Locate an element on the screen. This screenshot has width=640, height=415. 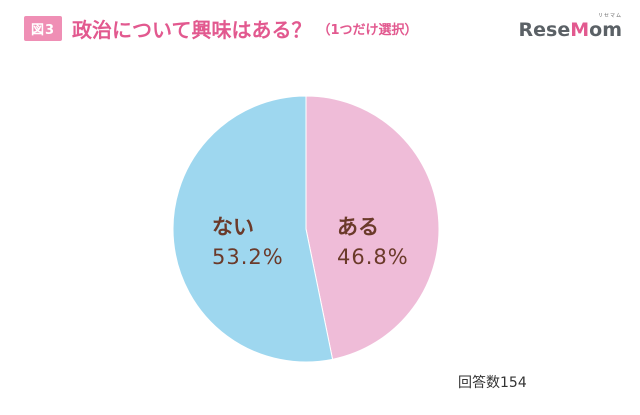
logo-text: ReseMom is located at coordinates (571, 30).